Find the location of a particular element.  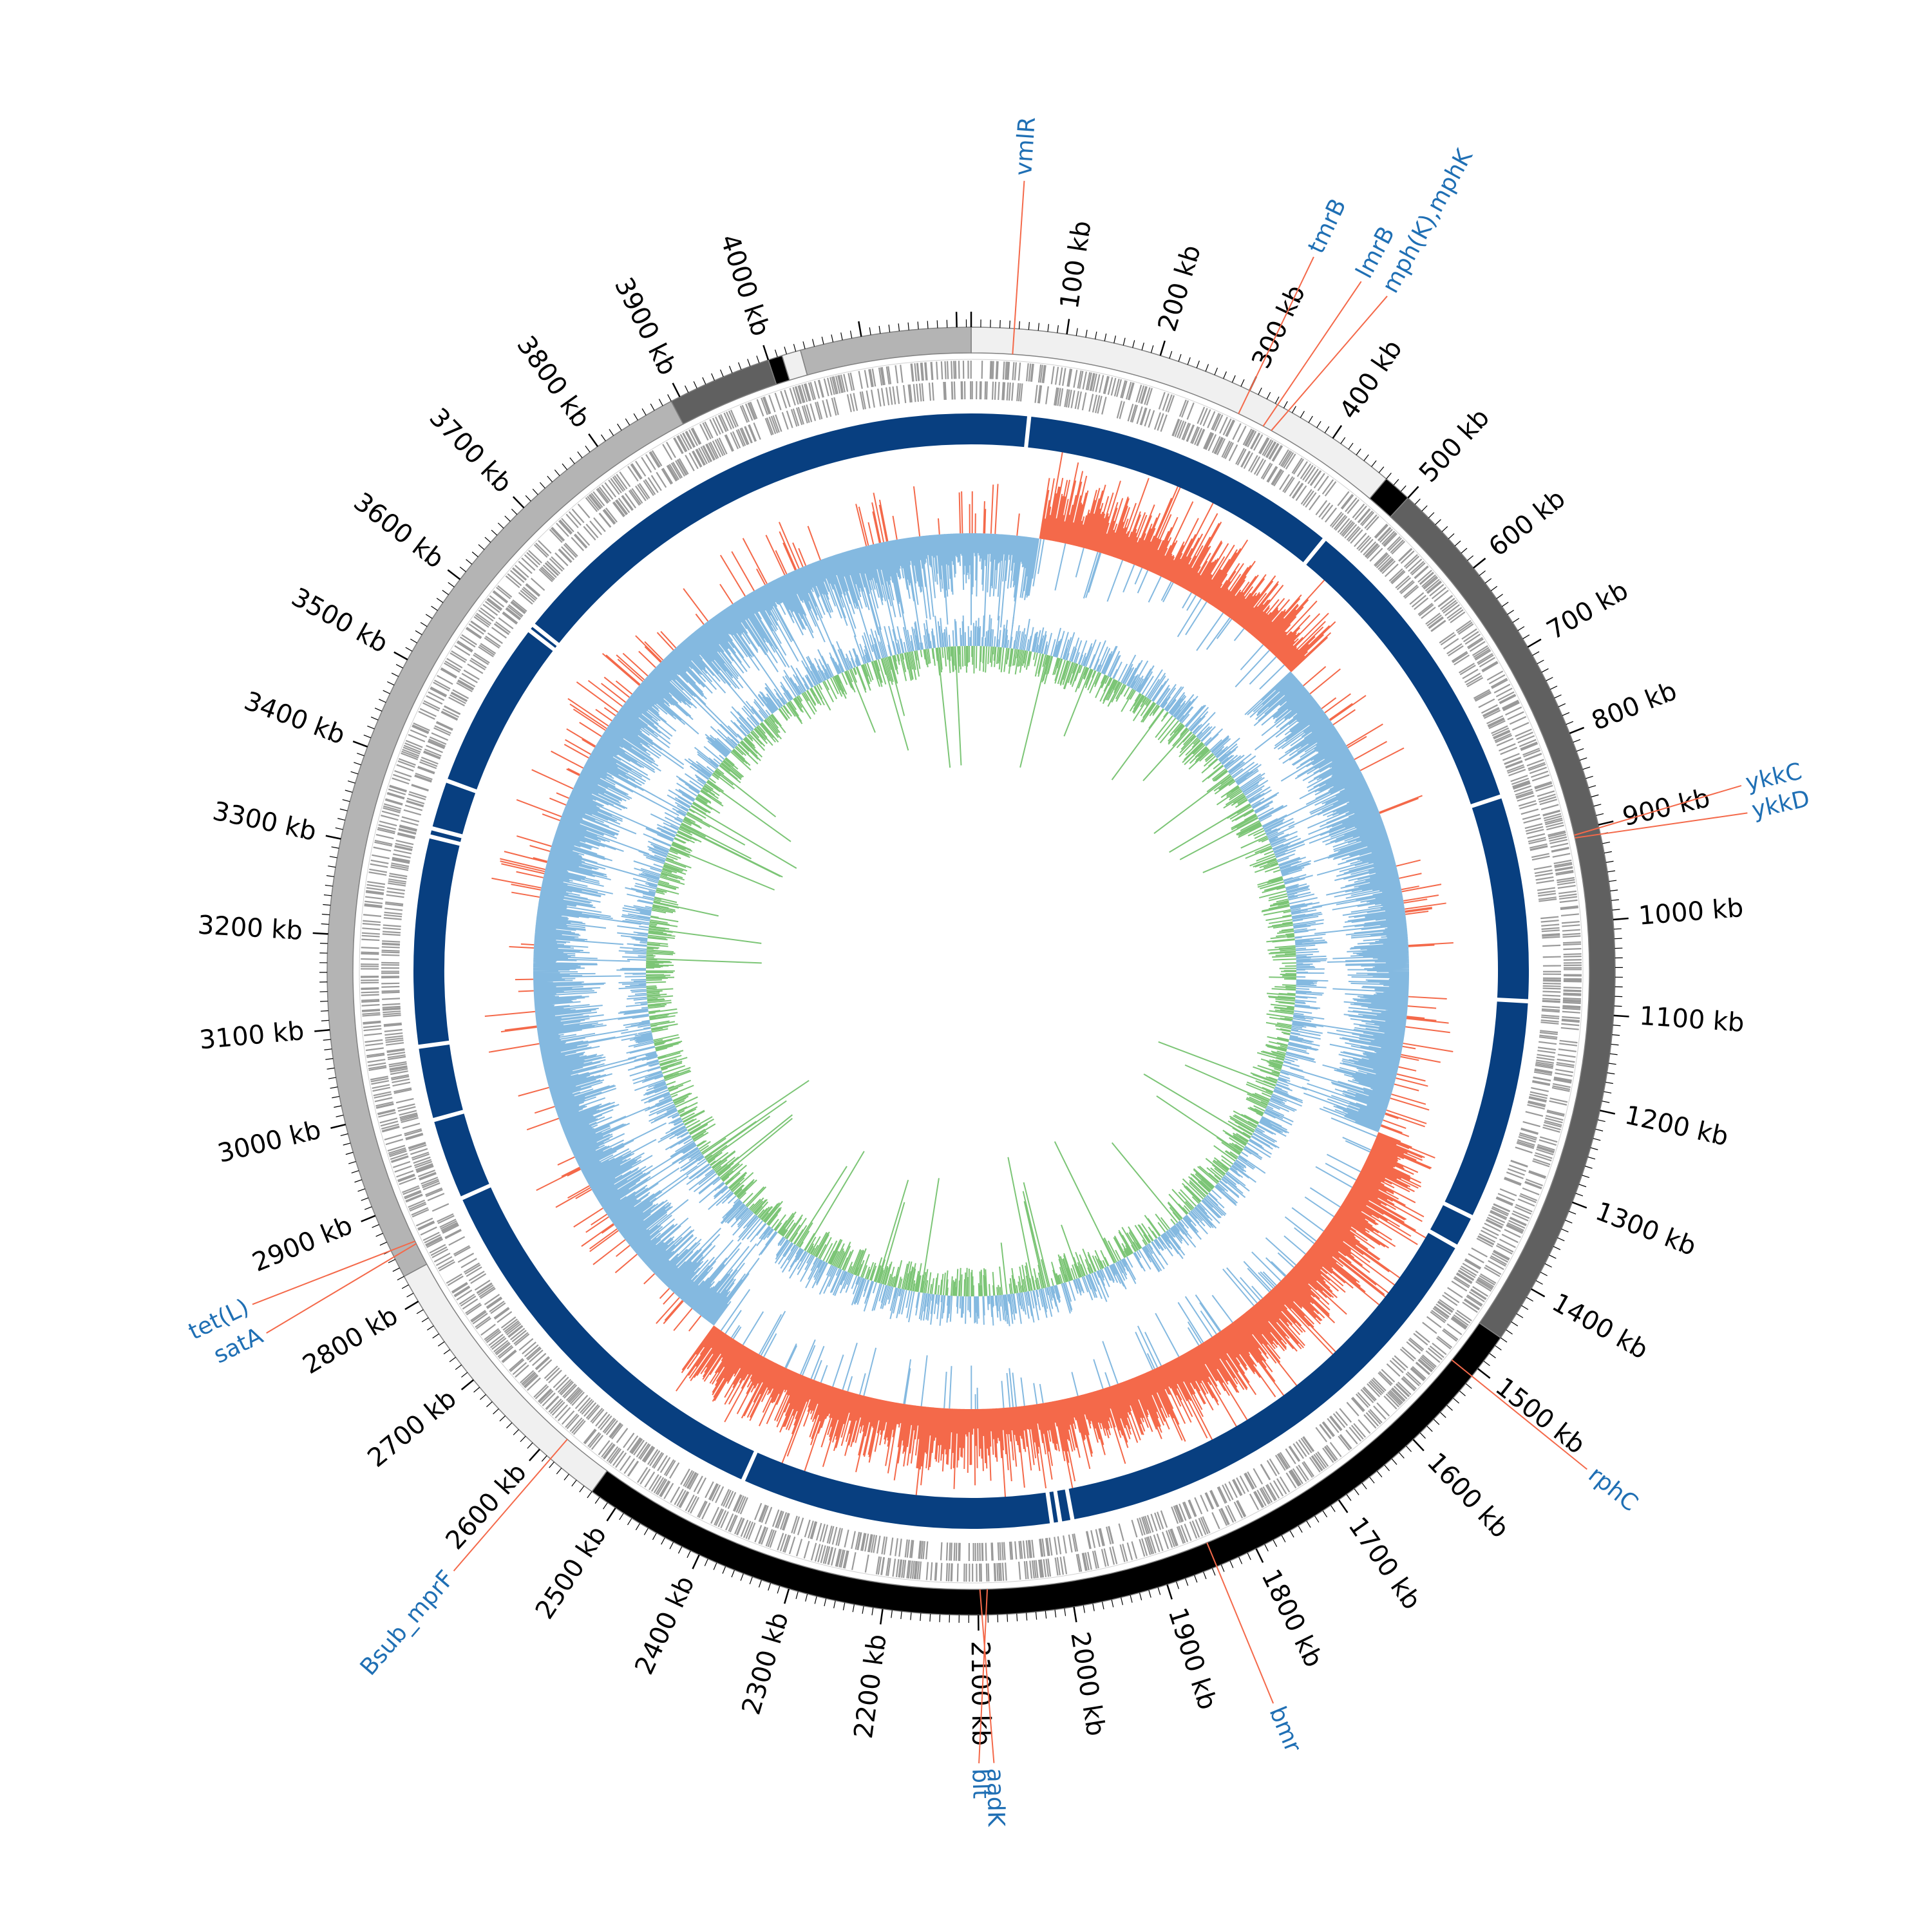

gene-leader-line is located at coordinates (511, 1505).